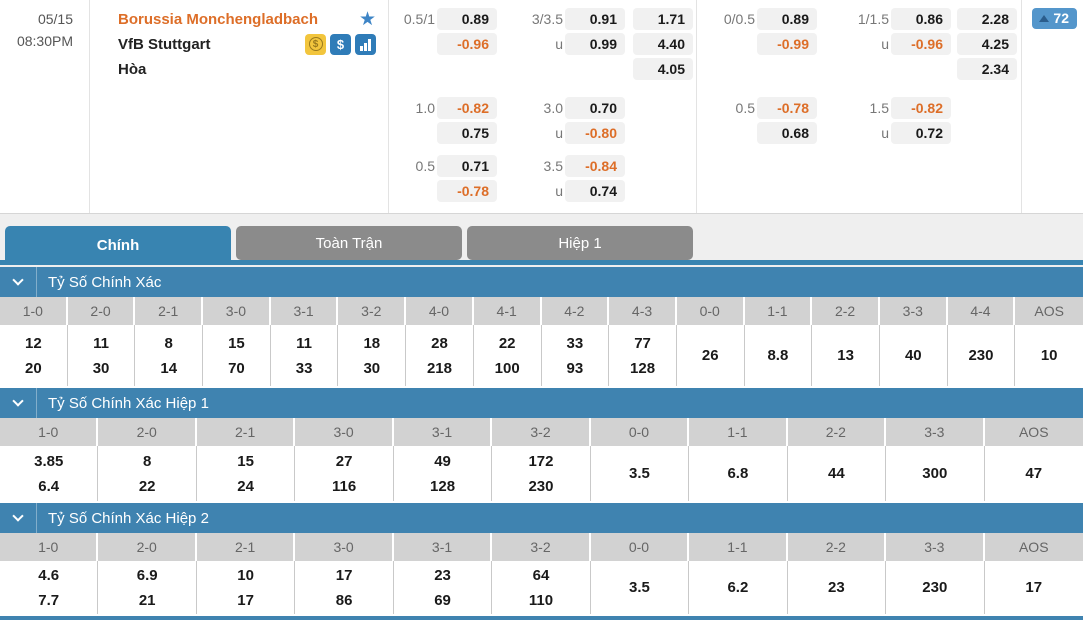 The width and height of the screenshot is (1083, 626). Describe the element at coordinates (344, 600) in the screenshot. I see `odds-value: 86` at that location.